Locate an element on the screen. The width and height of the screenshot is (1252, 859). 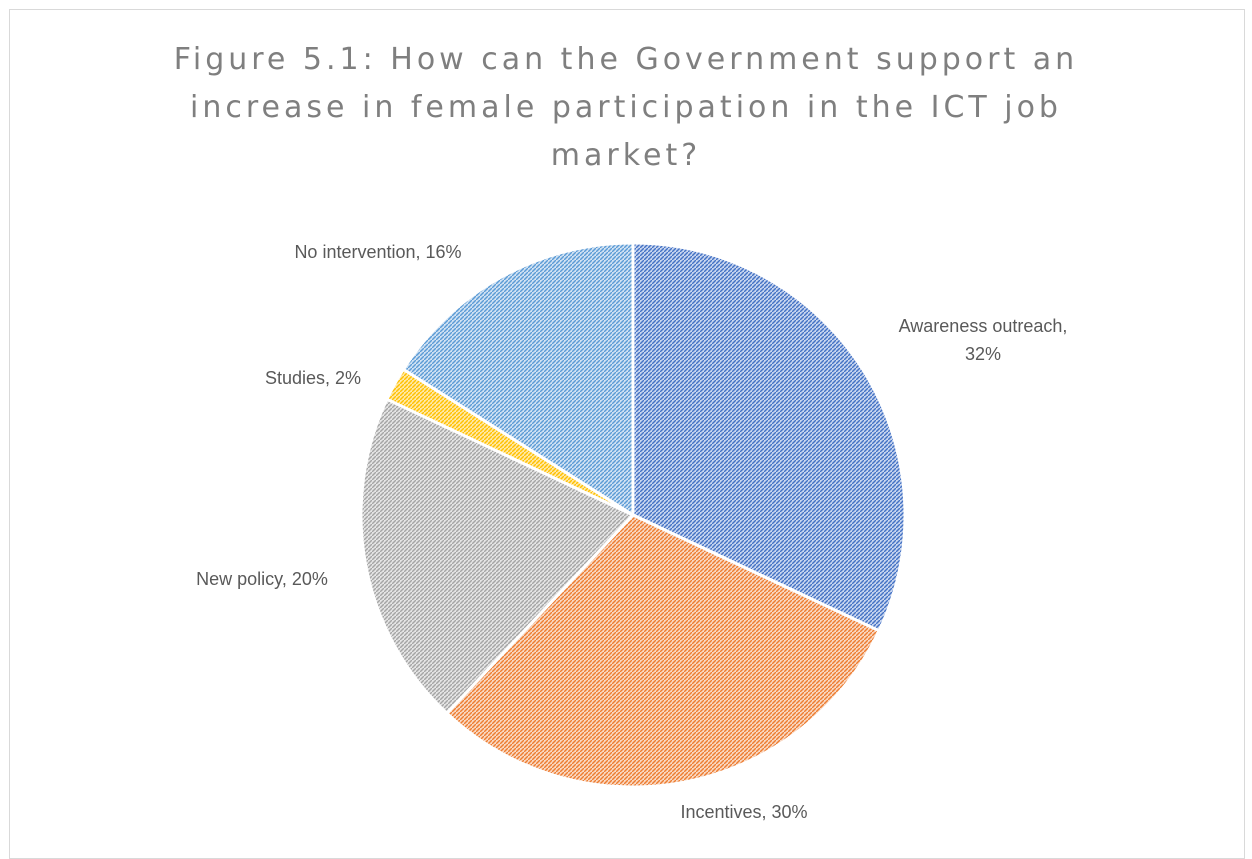
data-label-incentives: Incentives, 30% is located at coordinates (743, 812).